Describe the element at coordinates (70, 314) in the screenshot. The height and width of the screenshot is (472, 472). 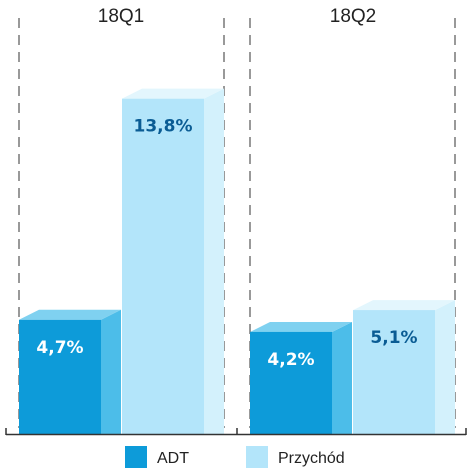
I see `bar-top-adt-18q1` at that location.